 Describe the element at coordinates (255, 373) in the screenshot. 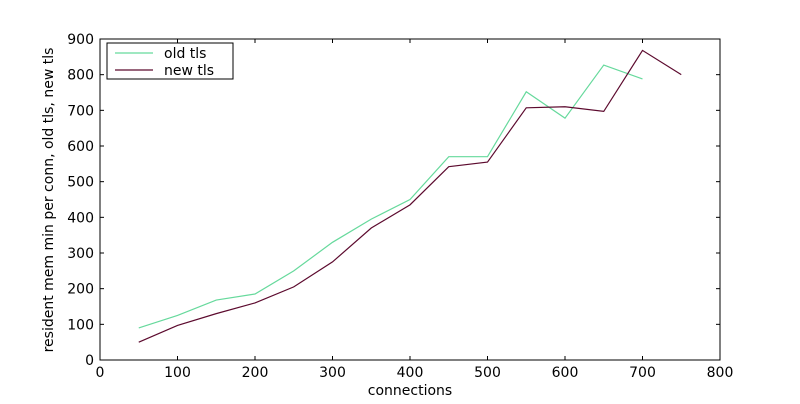

I see `x-tick-label: 200` at that location.